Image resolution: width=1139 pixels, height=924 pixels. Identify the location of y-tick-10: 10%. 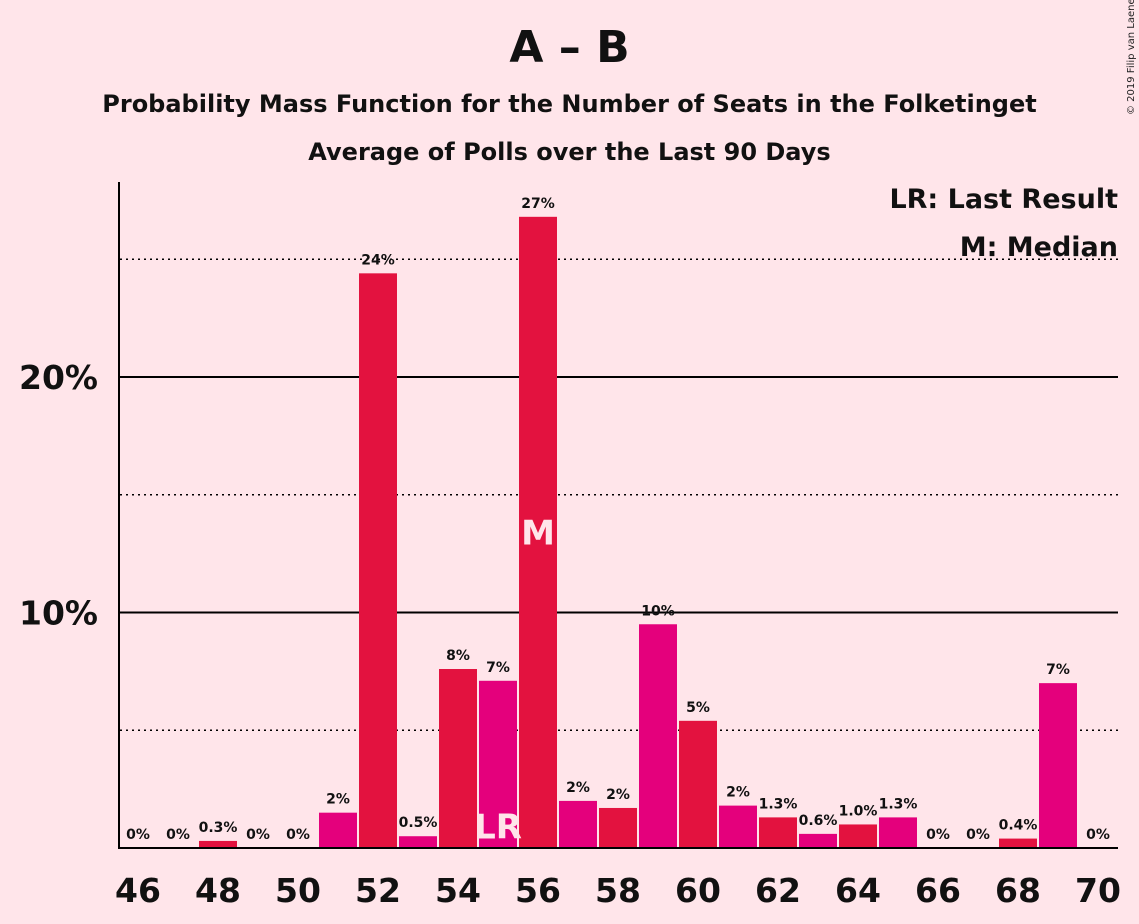
(58, 612).